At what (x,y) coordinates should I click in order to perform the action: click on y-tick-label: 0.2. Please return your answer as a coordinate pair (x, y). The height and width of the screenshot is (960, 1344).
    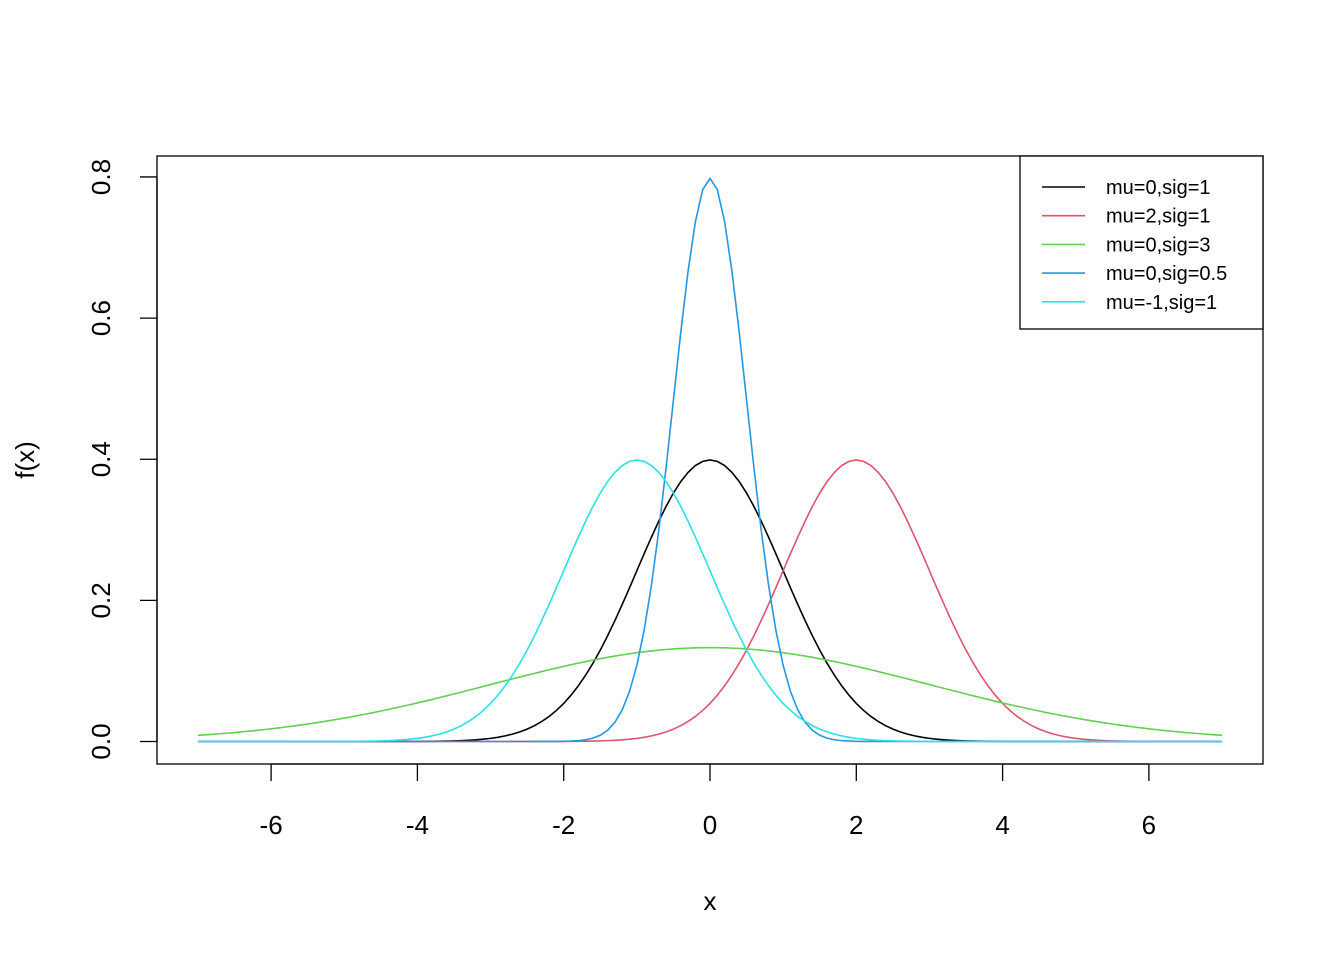
    Looking at the image, I should click on (101, 600).